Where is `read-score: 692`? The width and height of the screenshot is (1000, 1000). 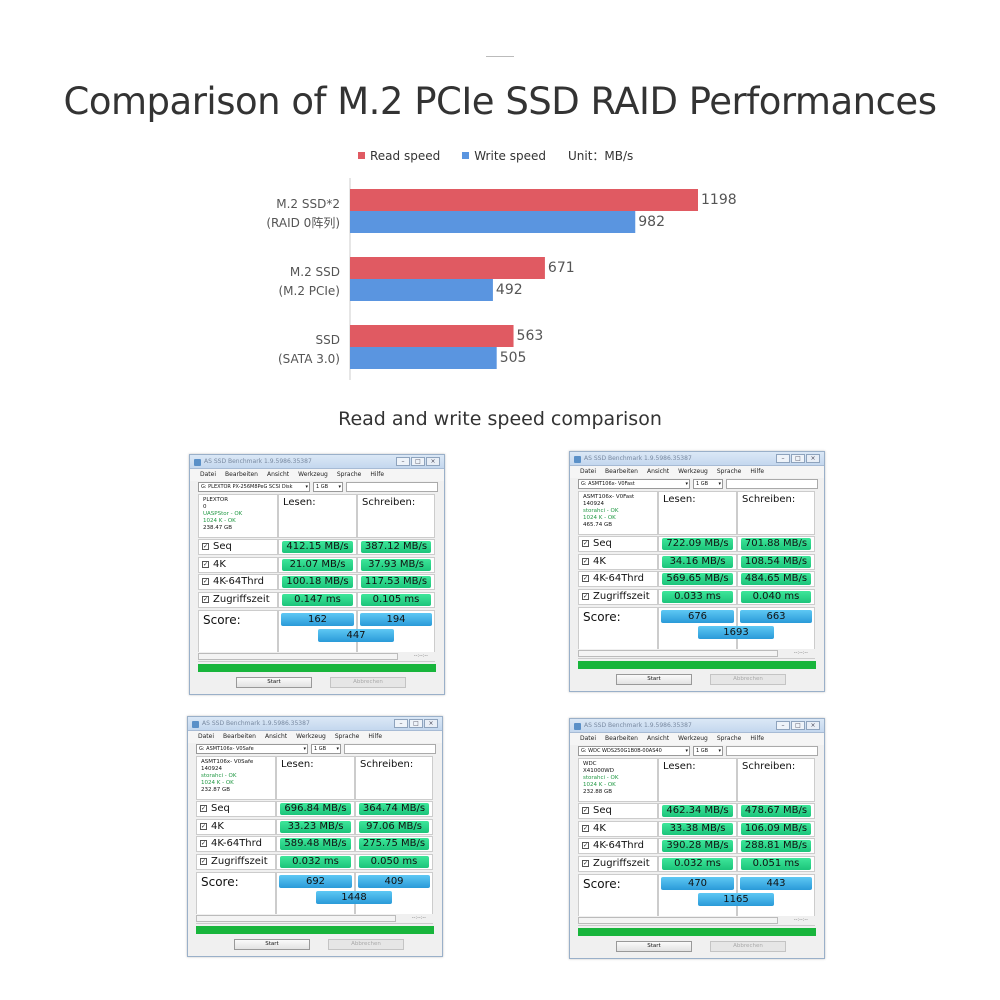 read-score: 692 is located at coordinates (315, 881).